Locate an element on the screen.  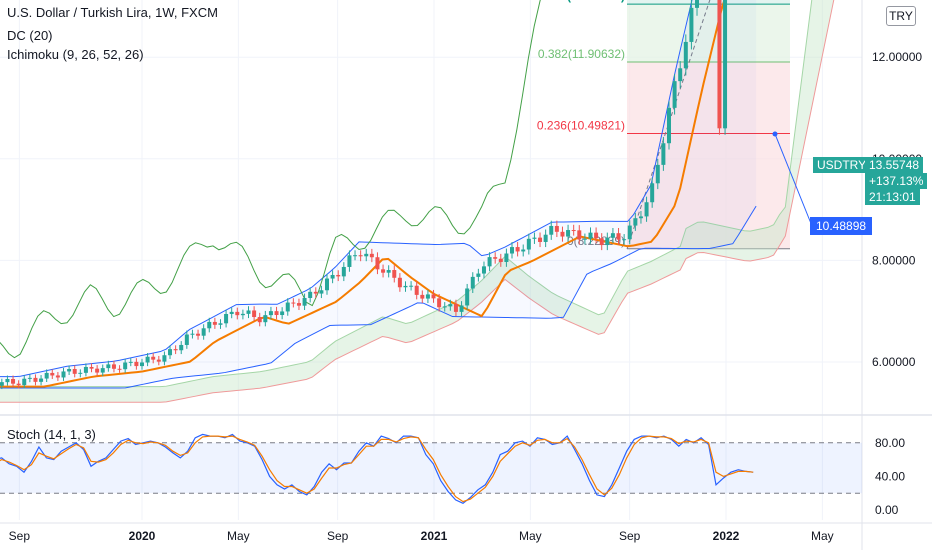
time-tick-2: May is located at coordinates (238, 536).